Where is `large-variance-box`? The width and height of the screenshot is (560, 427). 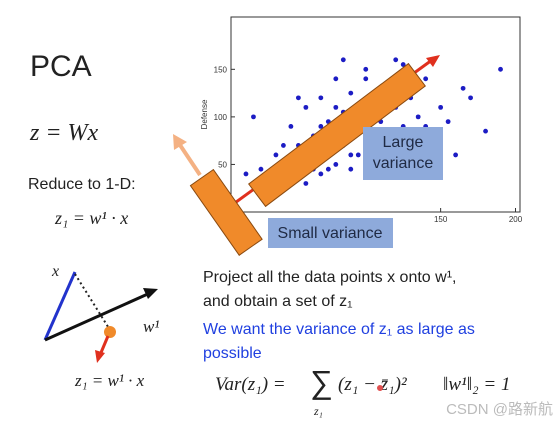
large-variance-box is located at coordinates (403, 153).